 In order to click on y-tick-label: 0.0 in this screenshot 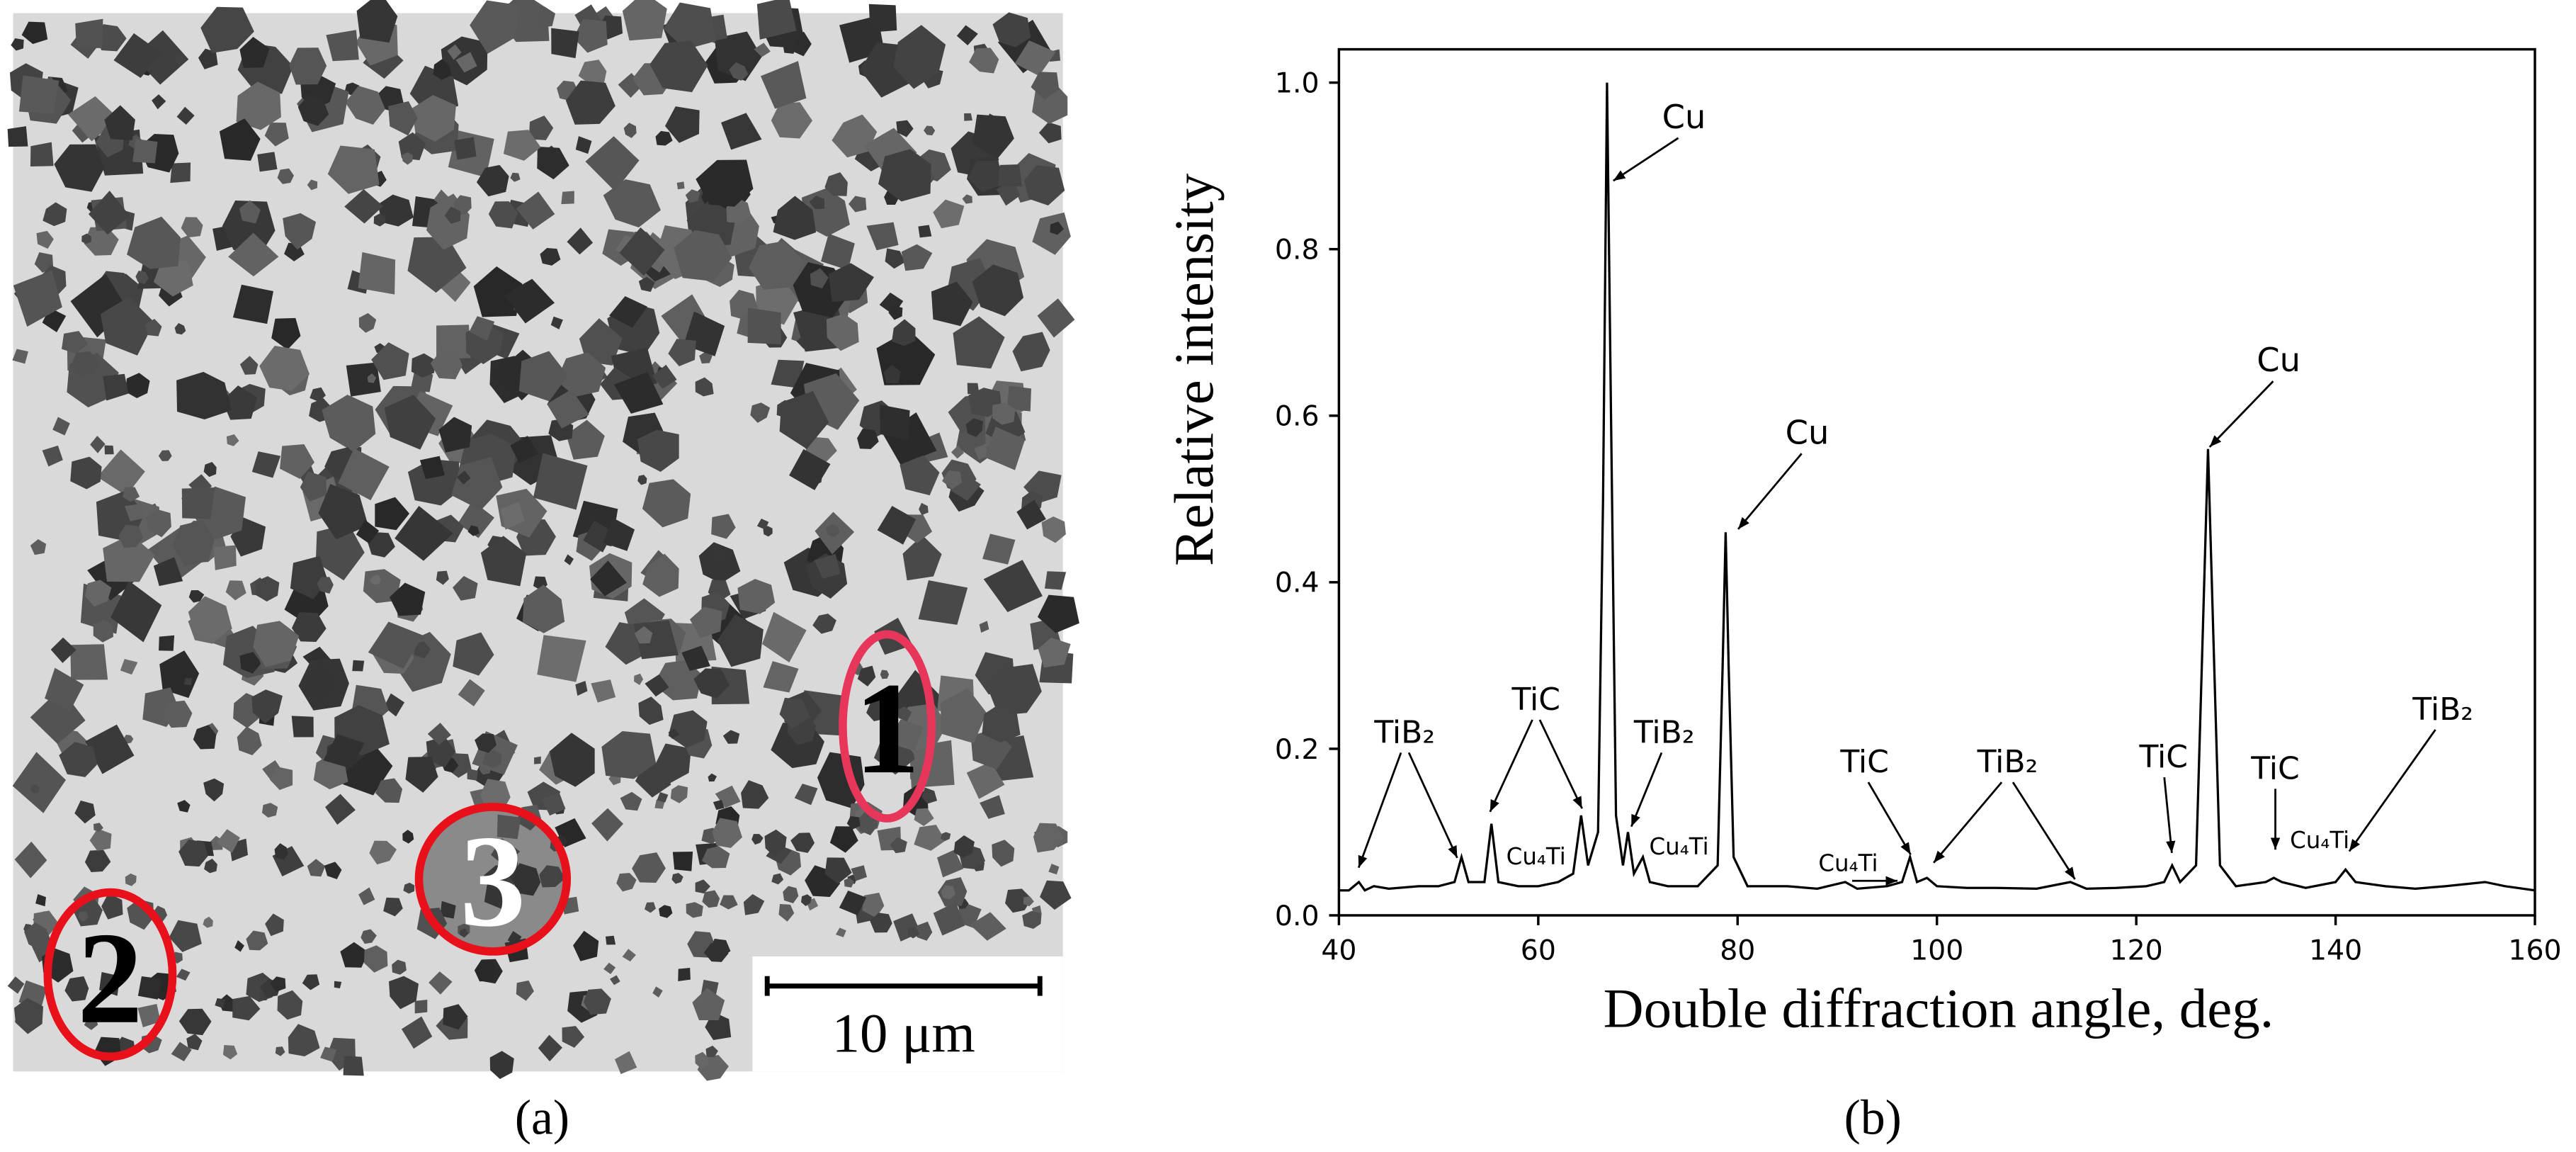, I will do `click(1297, 916)`.